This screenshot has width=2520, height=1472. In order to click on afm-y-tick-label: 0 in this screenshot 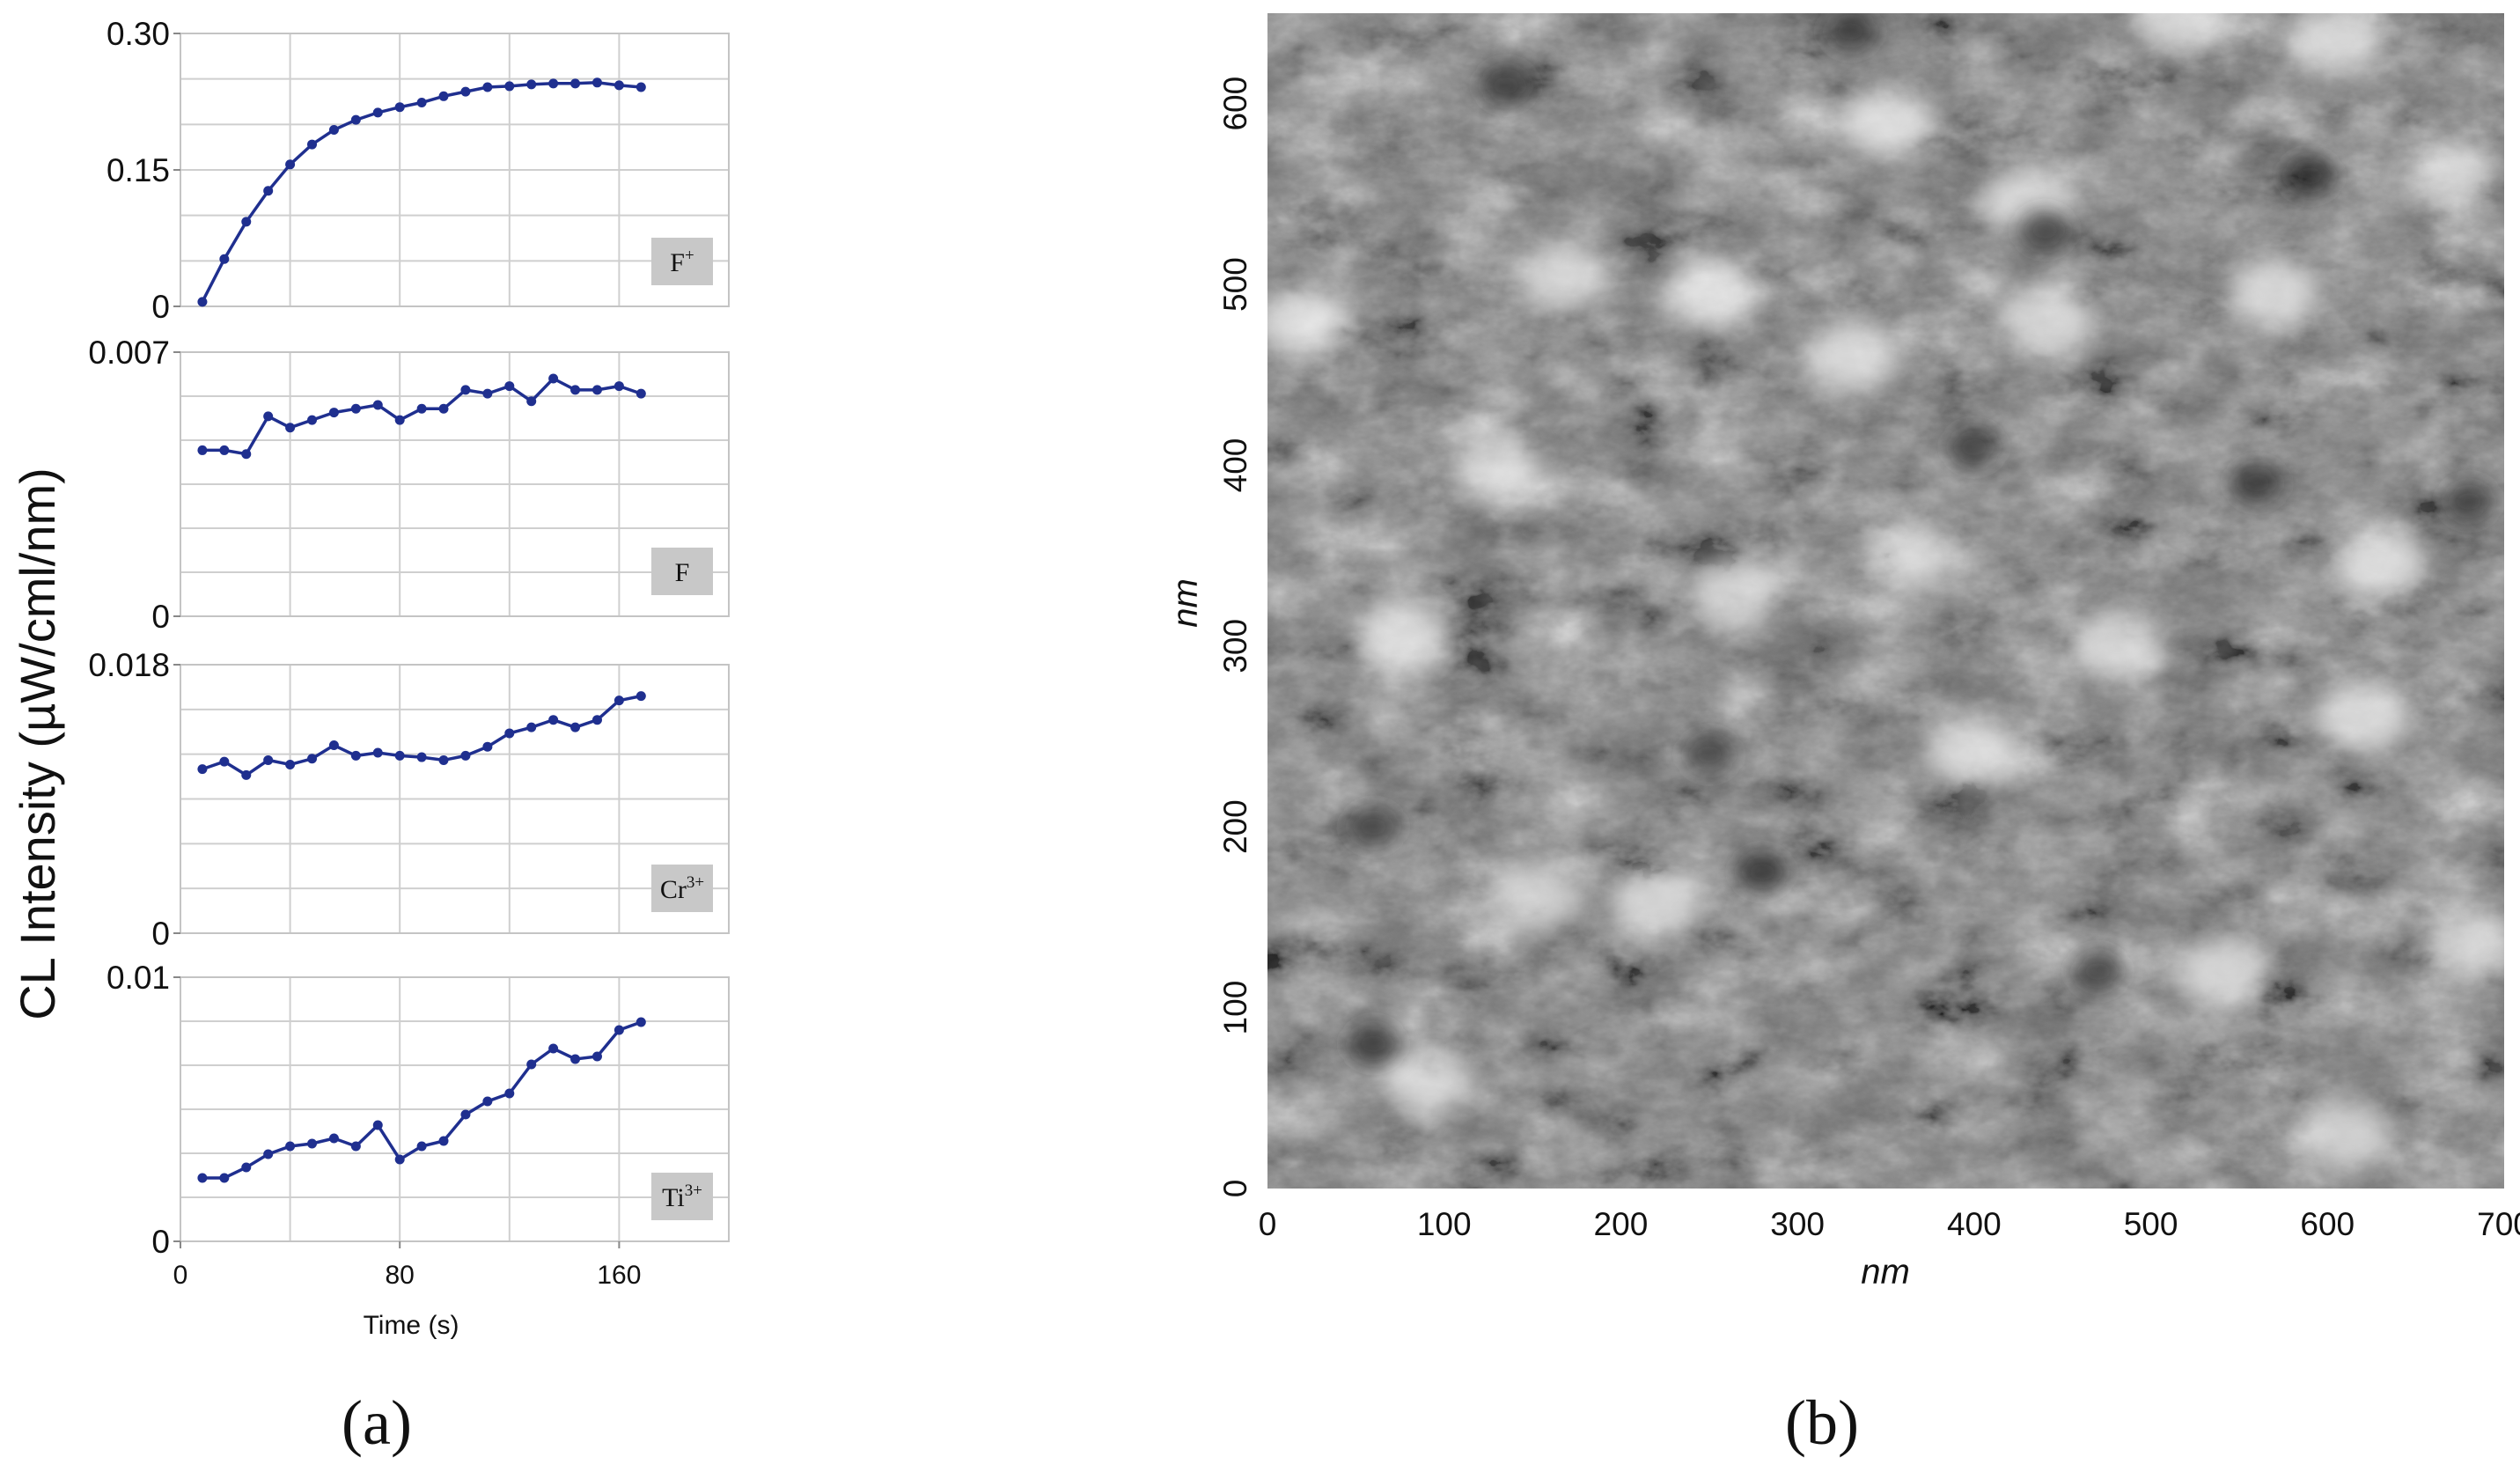, I will do `click(1235, 1189)`.